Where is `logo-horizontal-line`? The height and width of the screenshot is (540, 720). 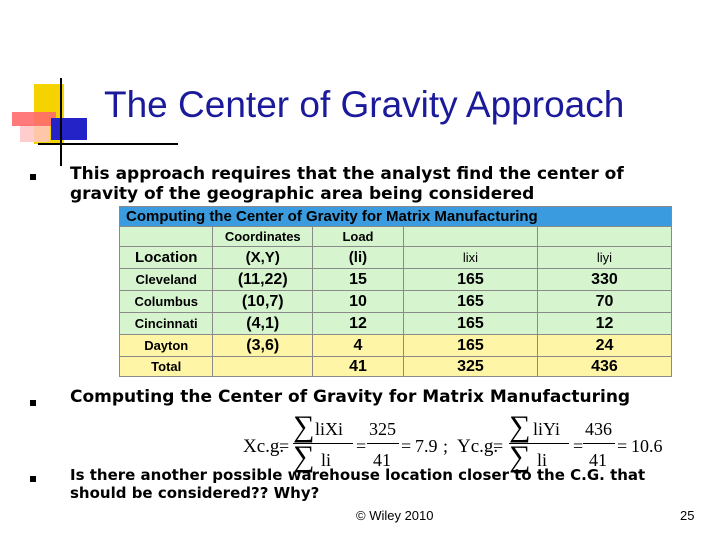
logo-horizontal-line is located at coordinates (108, 144).